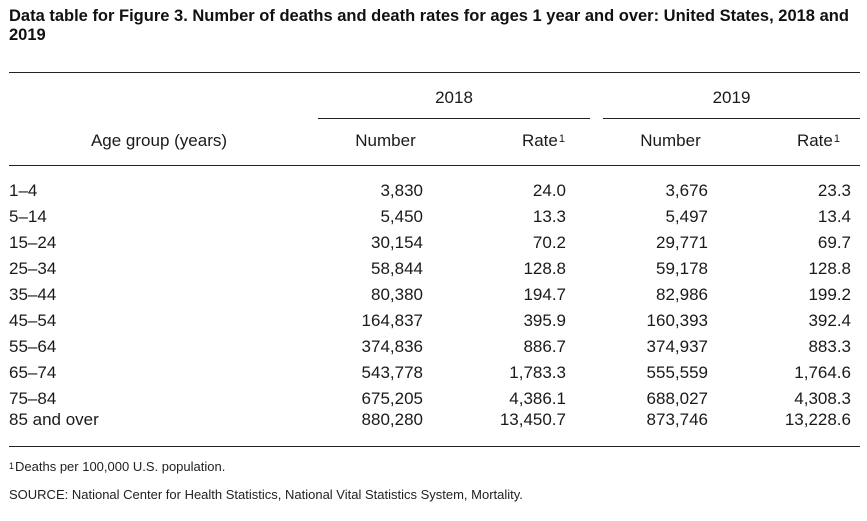  What do you see at coordinates (454, 97) in the screenshot?
I see `year-header-2018: 2018` at bounding box center [454, 97].